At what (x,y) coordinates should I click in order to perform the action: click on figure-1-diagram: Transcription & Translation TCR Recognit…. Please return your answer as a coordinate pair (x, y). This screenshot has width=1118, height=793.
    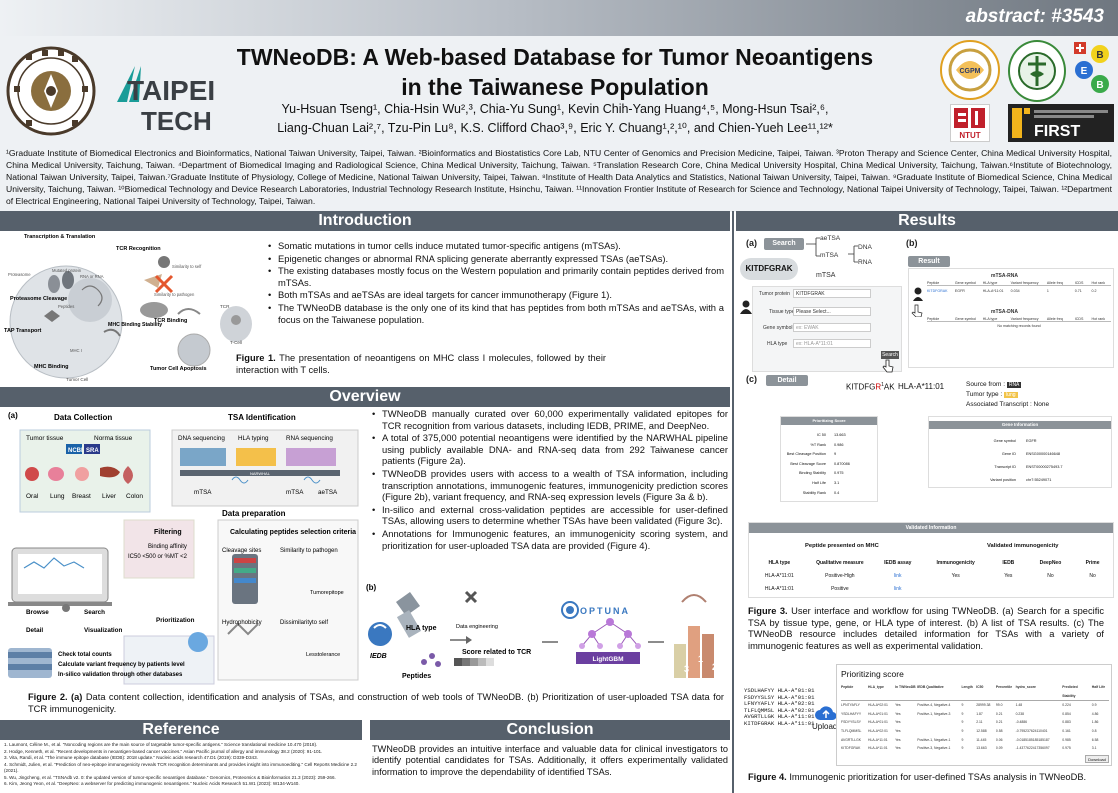
    Looking at the image, I should click on (132, 307).